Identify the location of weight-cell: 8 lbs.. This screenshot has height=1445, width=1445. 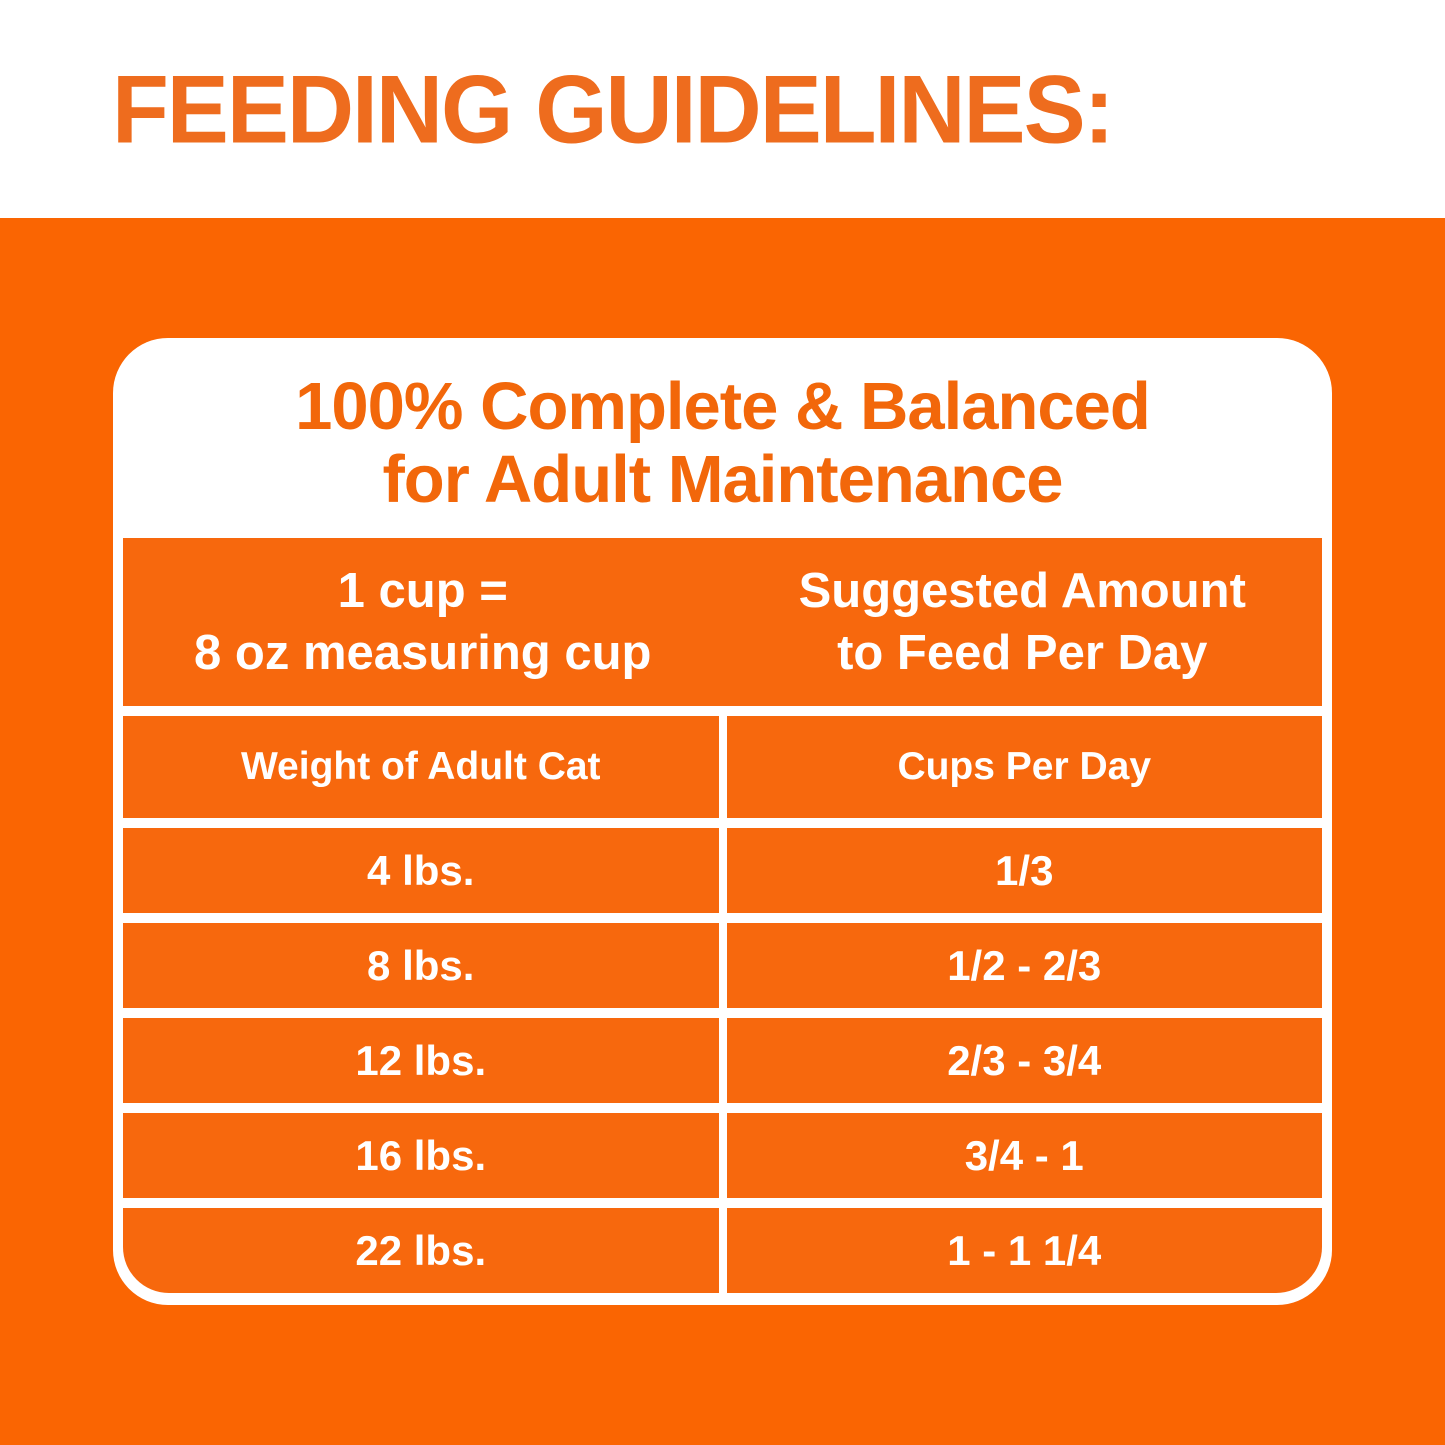
(421, 965).